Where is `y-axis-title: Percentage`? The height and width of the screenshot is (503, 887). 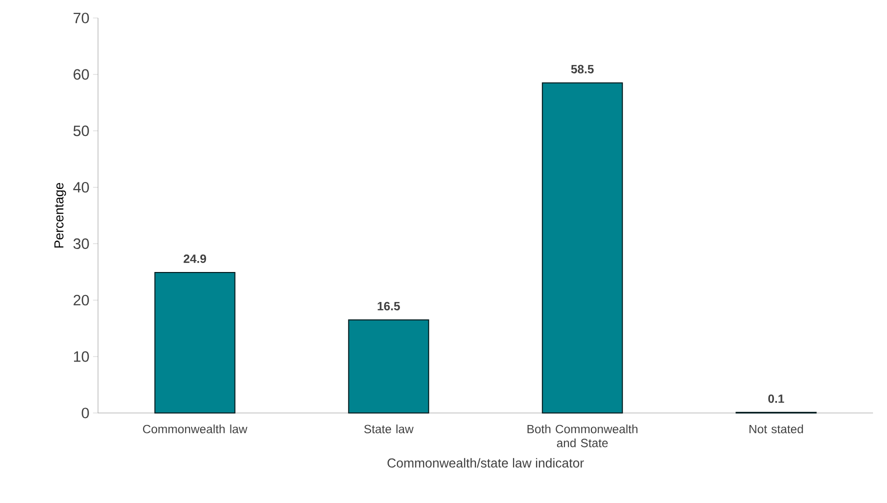
y-axis-title: Percentage is located at coordinates (60, 215).